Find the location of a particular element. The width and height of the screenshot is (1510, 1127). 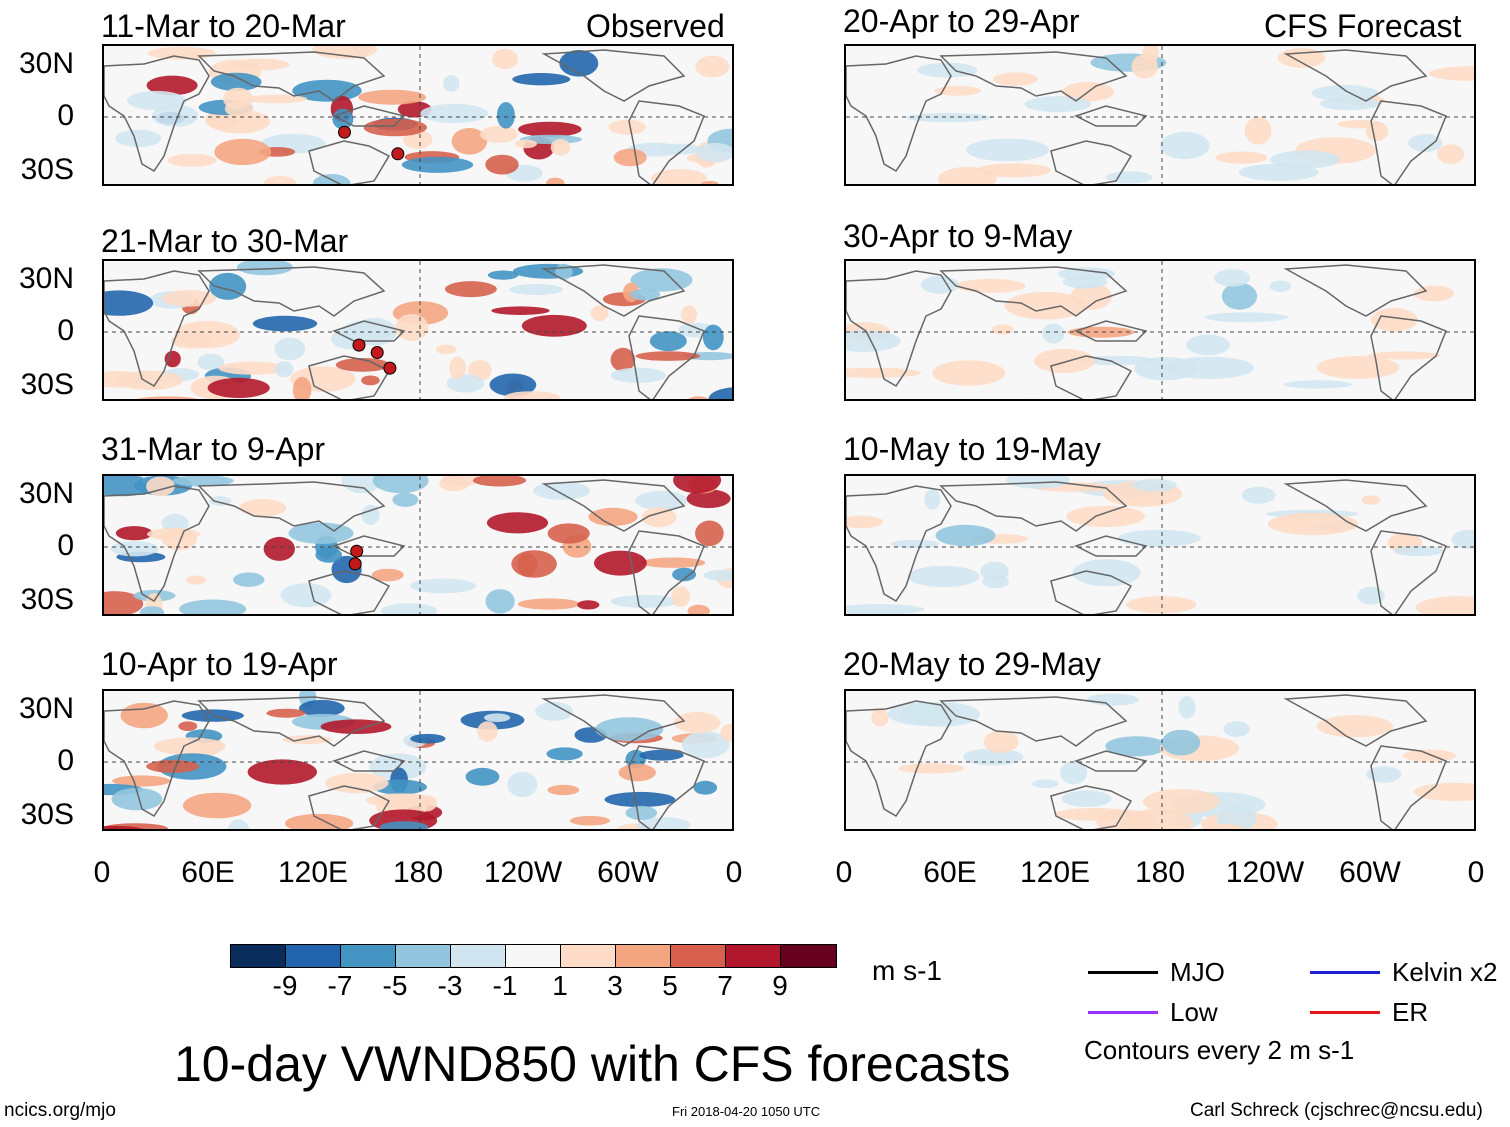

legend-mjo-line is located at coordinates (1123, 972).